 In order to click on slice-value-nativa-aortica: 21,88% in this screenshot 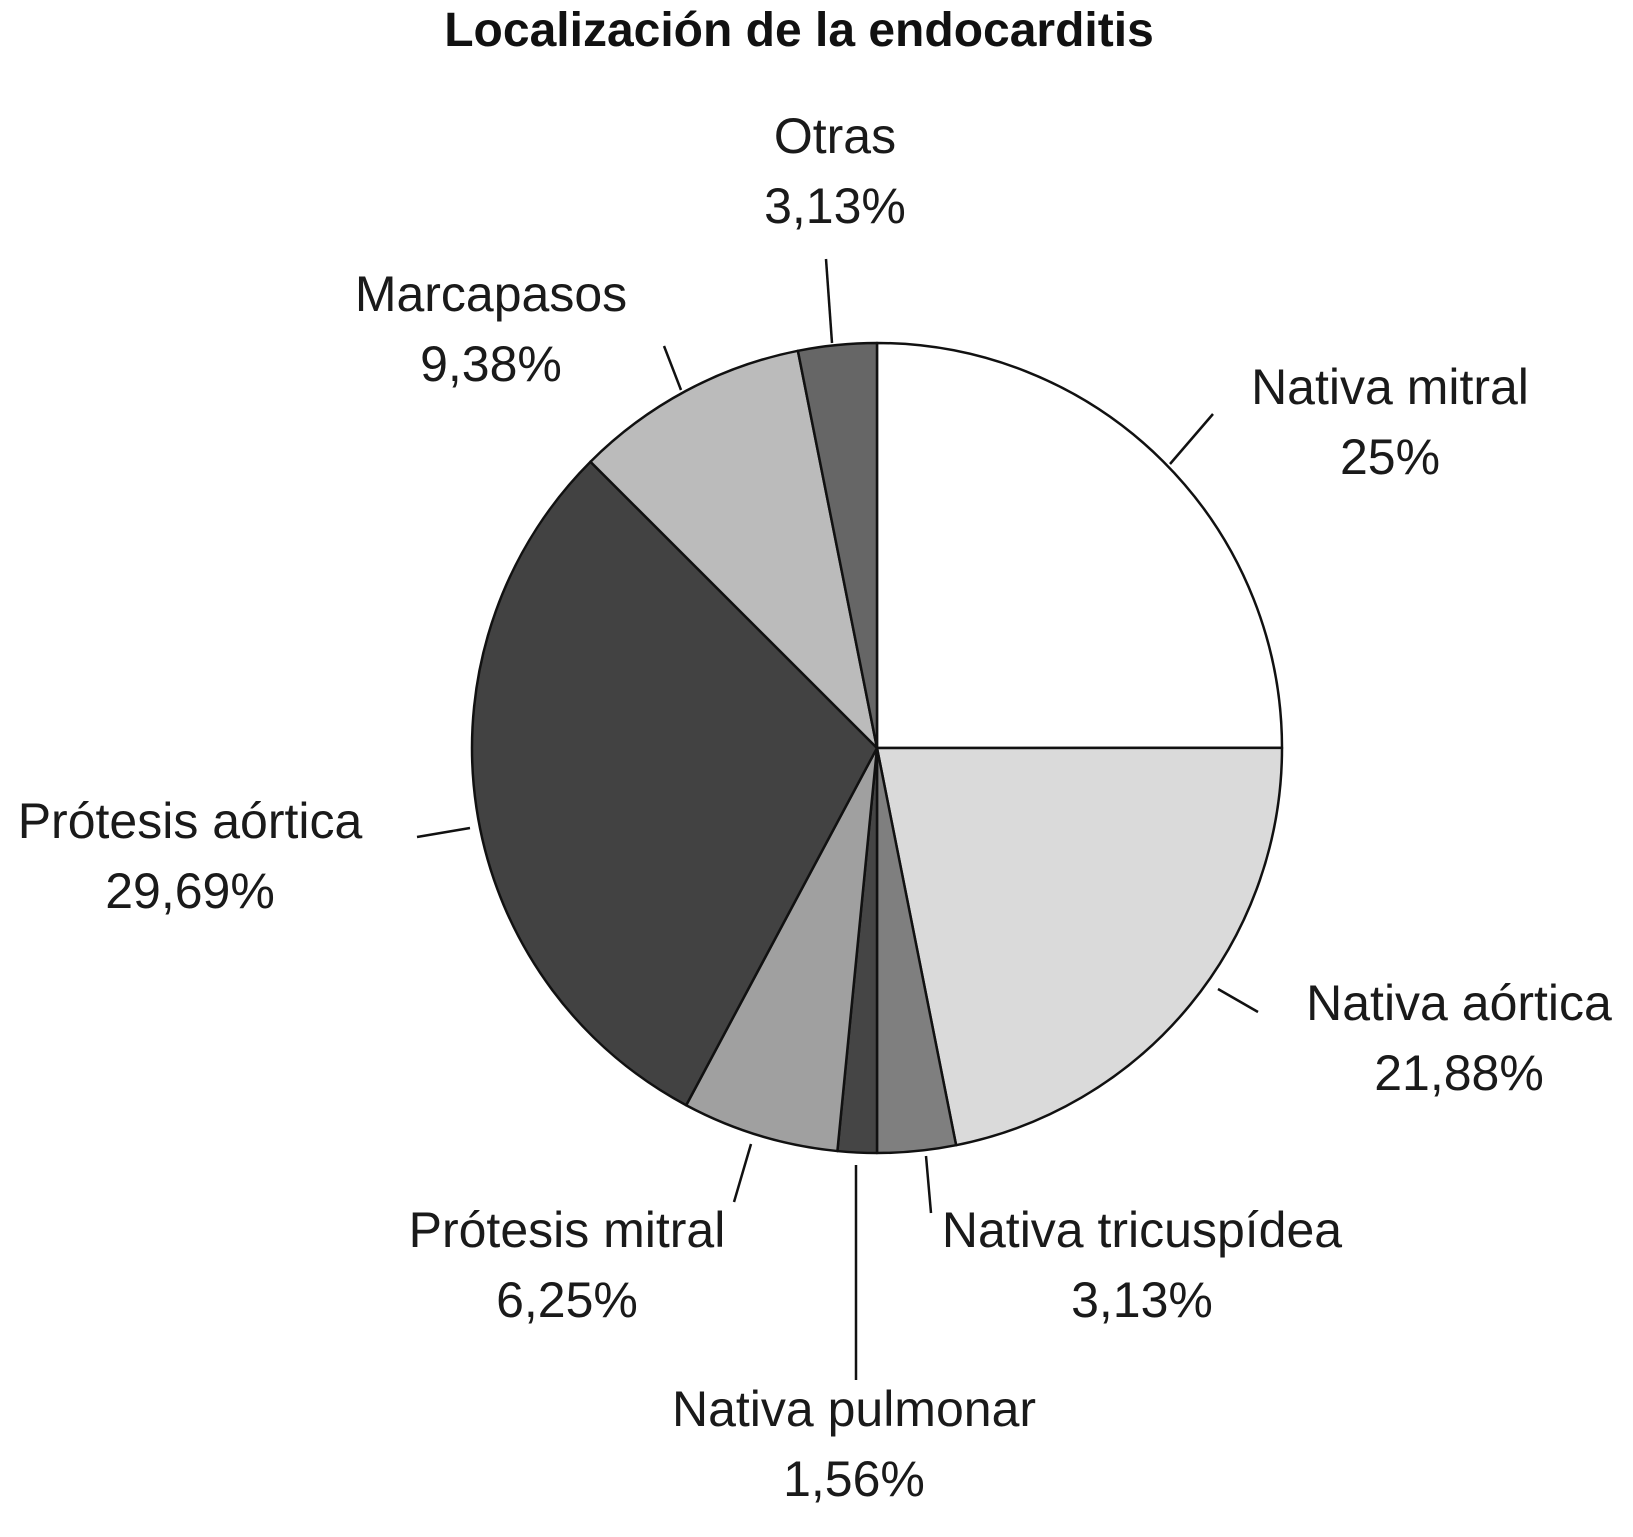, I will do `click(1459, 1073)`.